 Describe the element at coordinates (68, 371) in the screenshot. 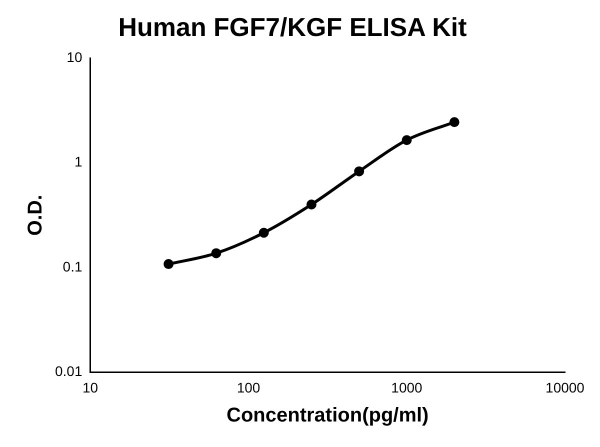

I see `y-tick-label: 0.01` at that location.